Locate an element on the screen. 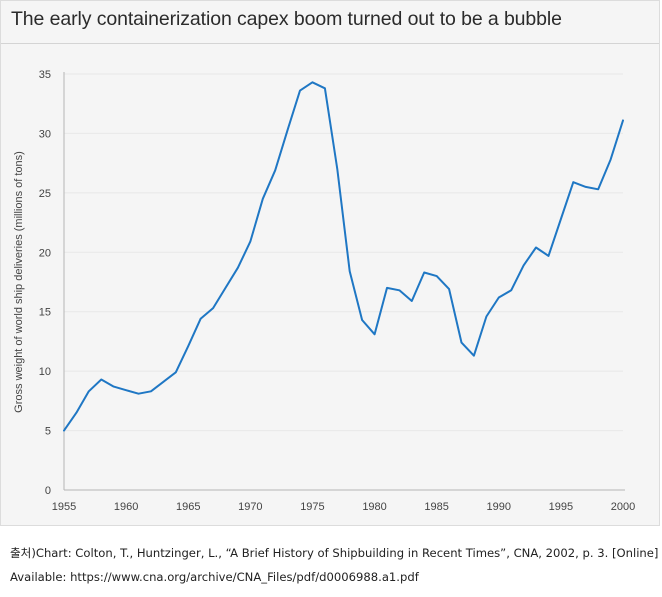  x-tick-label: 1970 is located at coordinates (250, 507).